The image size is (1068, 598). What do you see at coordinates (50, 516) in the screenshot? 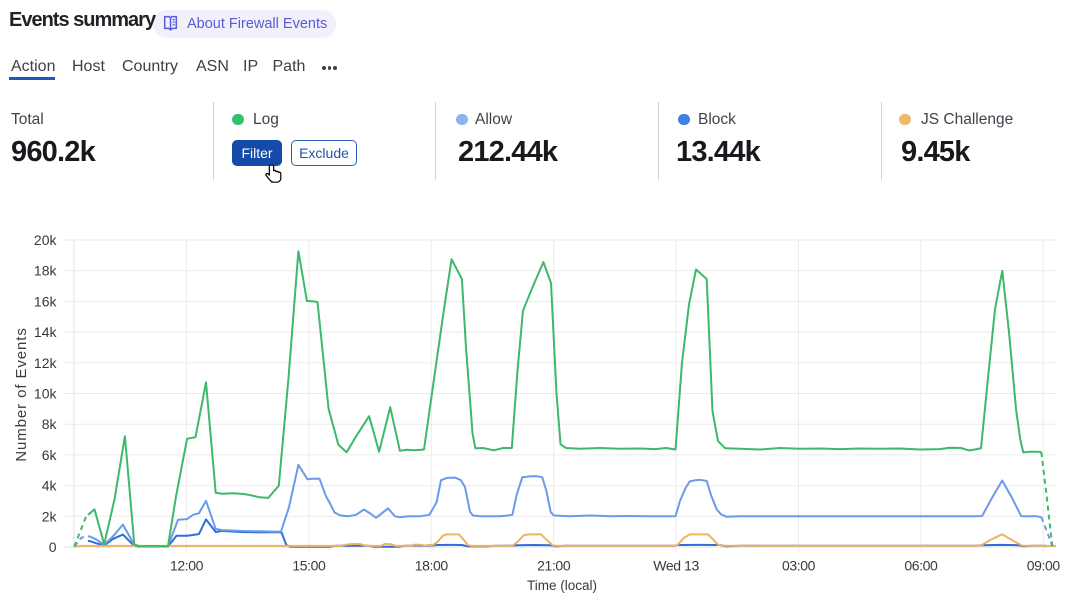
I see `svg-text: 2k` at bounding box center [50, 516].